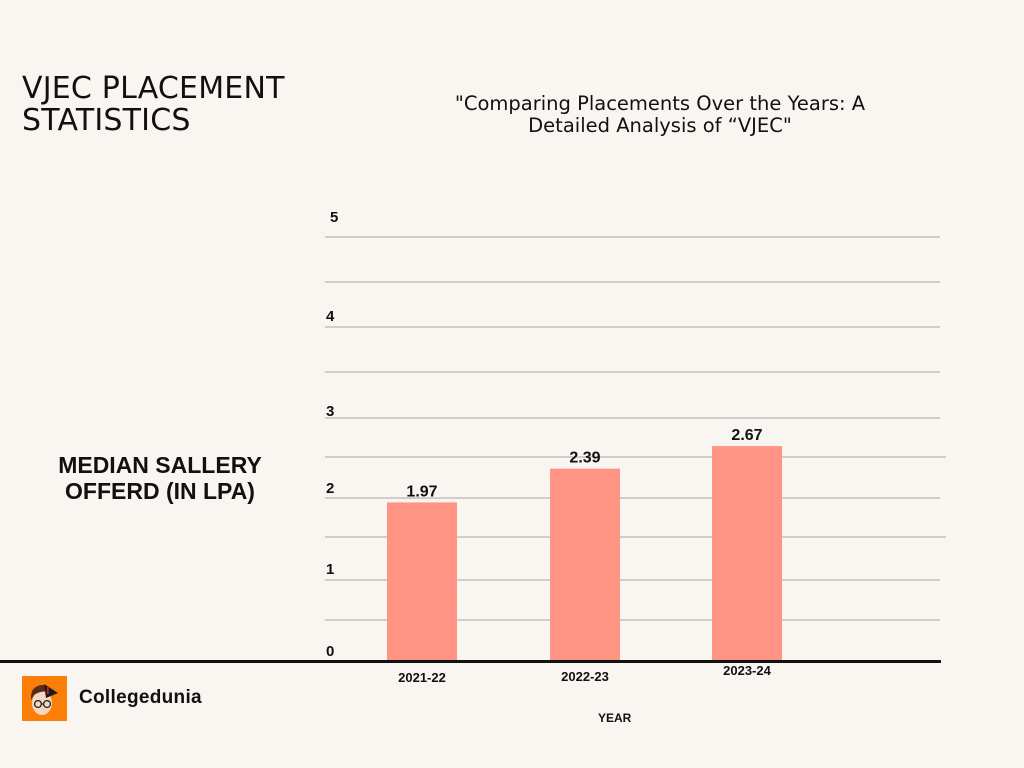 The width and height of the screenshot is (1024, 768). What do you see at coordinates (44, 698) in the screenshot?
I see `collegedunia-mascot-icon` at bounding box center [44, 698].